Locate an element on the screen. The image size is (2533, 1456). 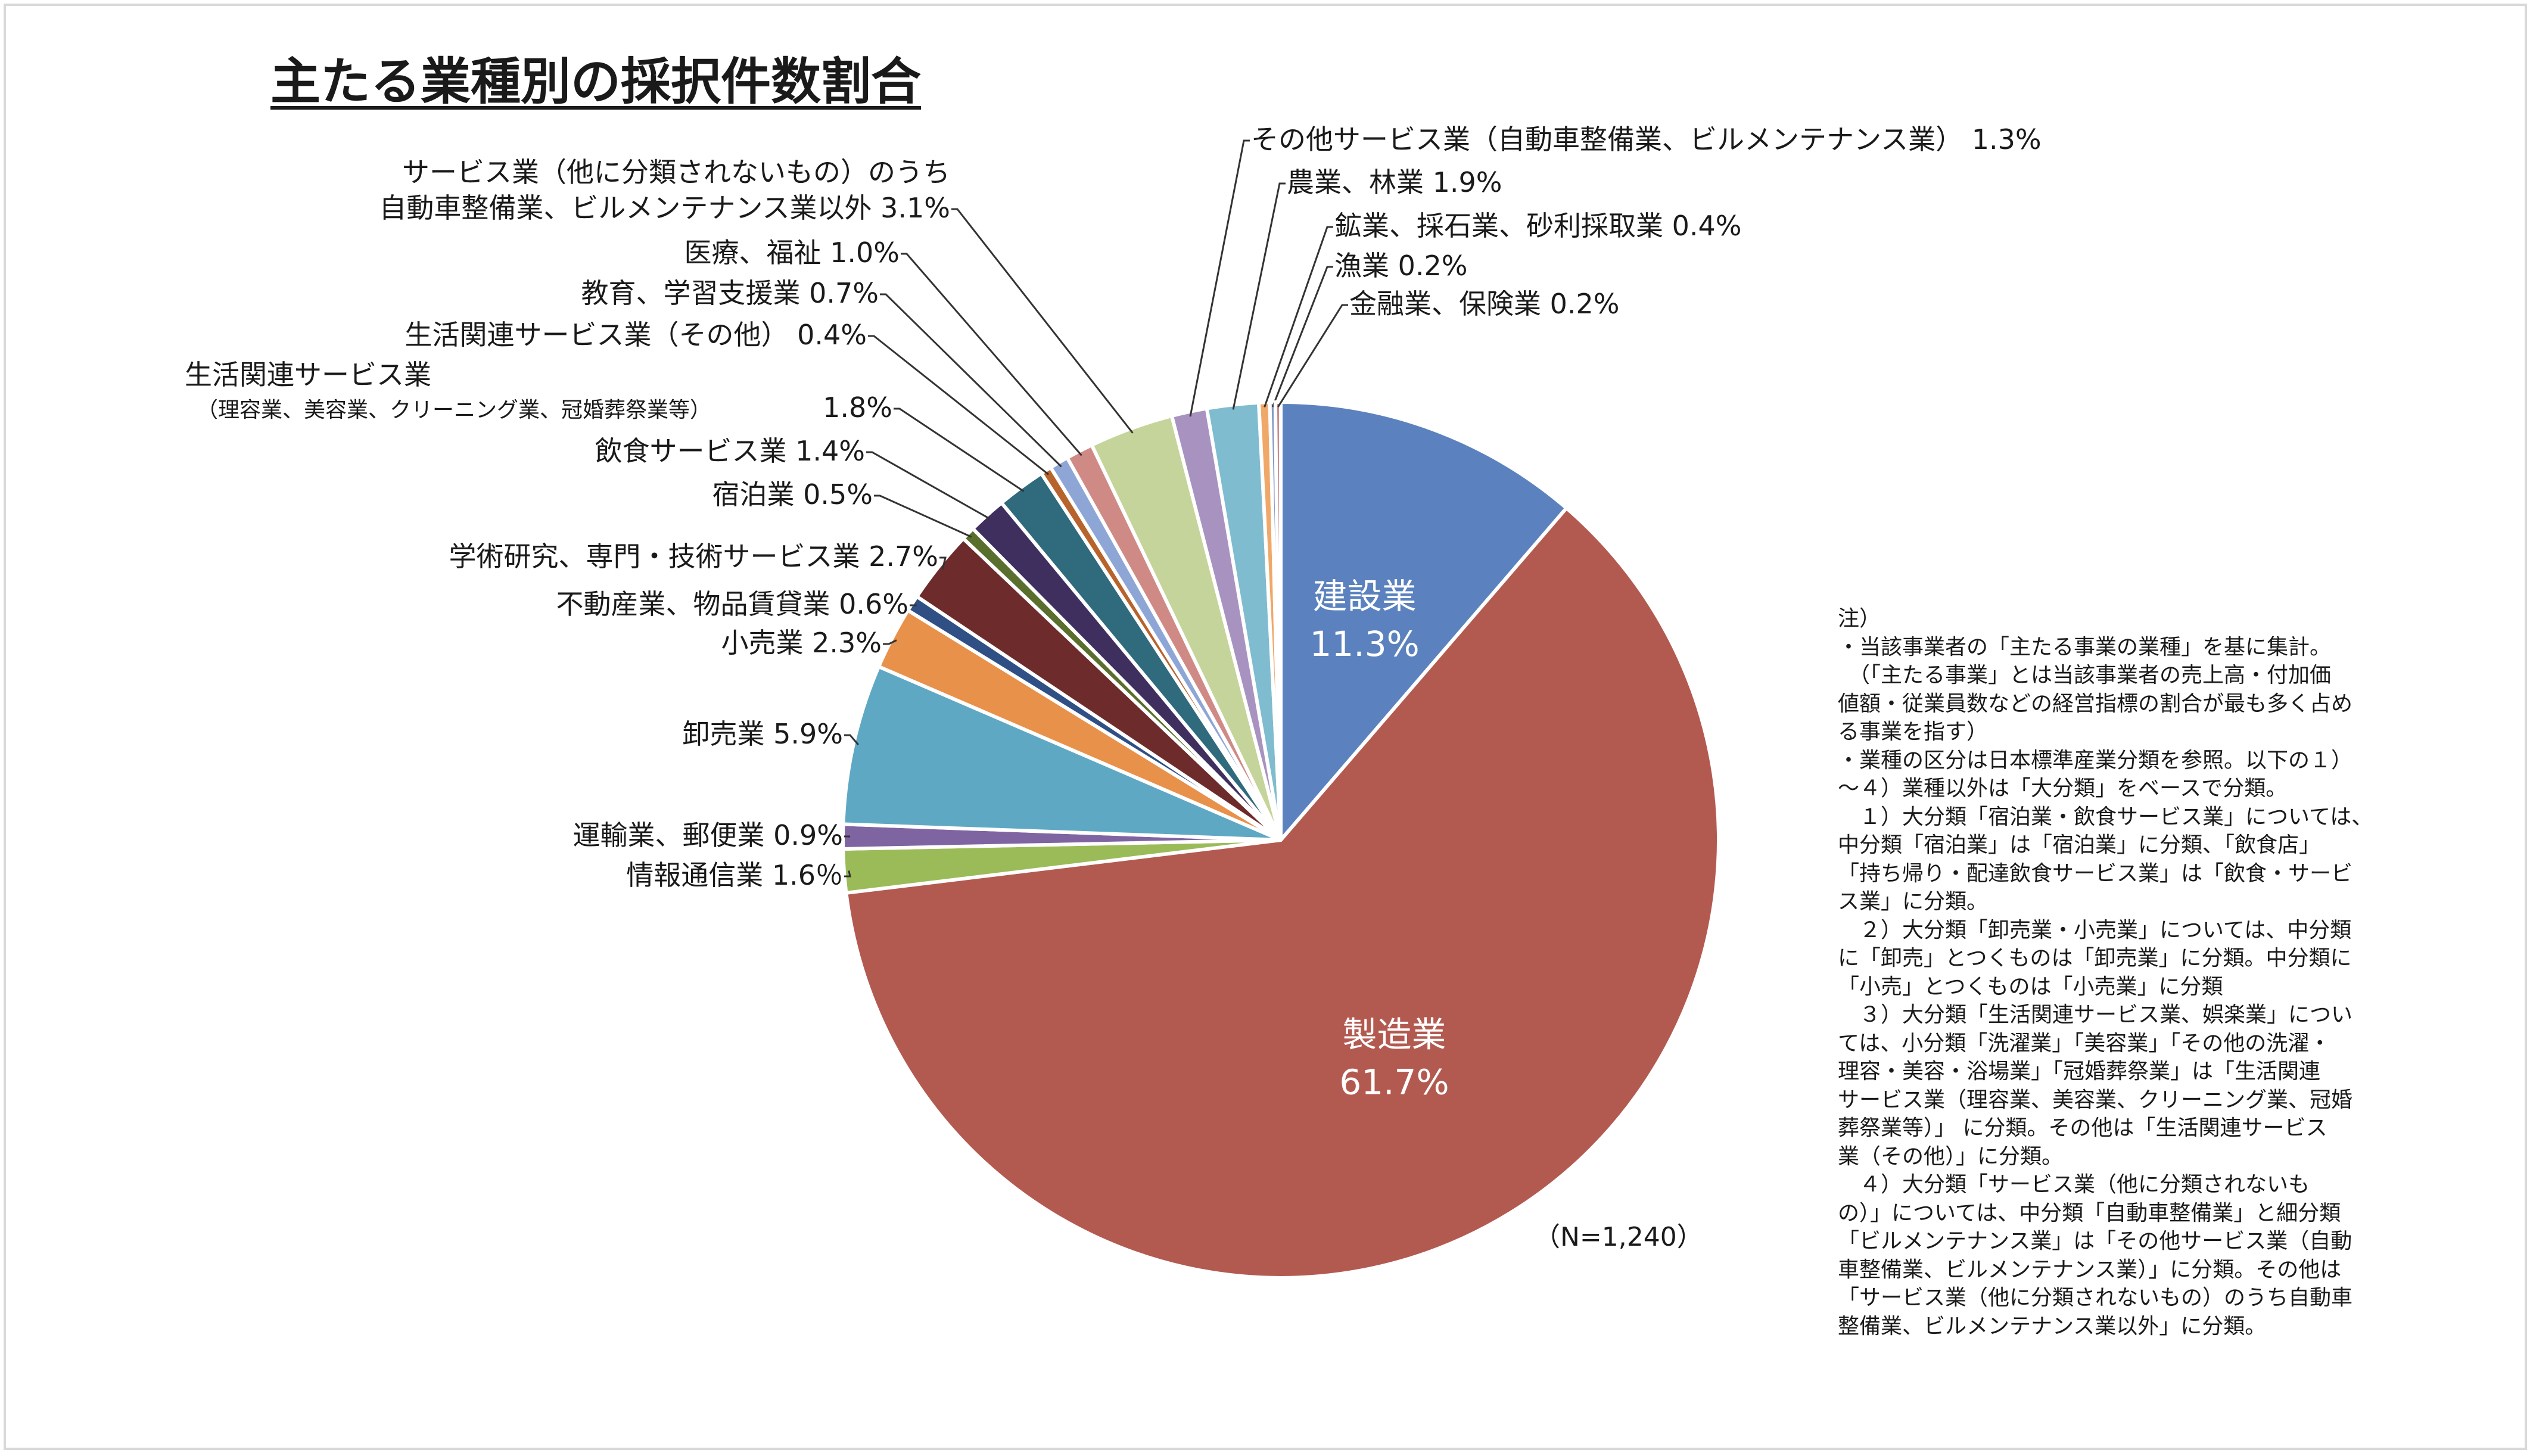
slice-label: 金融業、保険業 0.2% is located at coordinates (1484, 304).